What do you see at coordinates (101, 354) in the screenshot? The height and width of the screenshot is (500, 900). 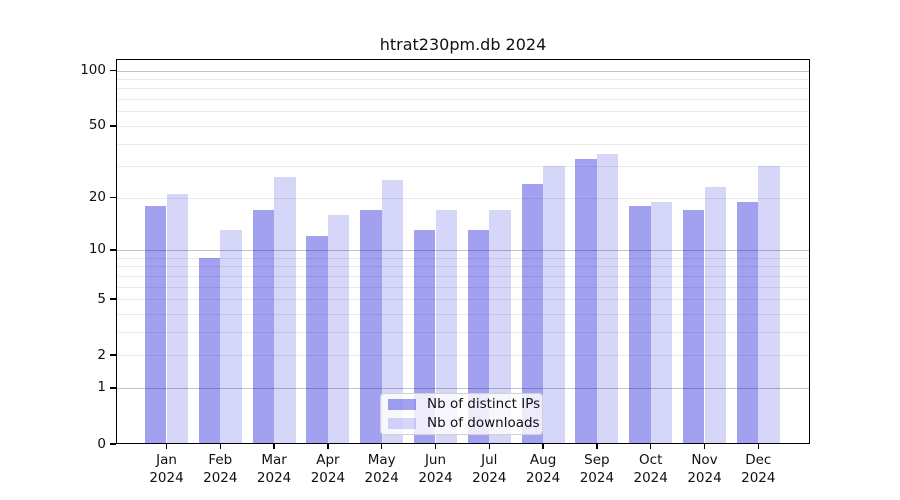 I see `y-tick-label-2: 2` at bounding box center [101, 354].